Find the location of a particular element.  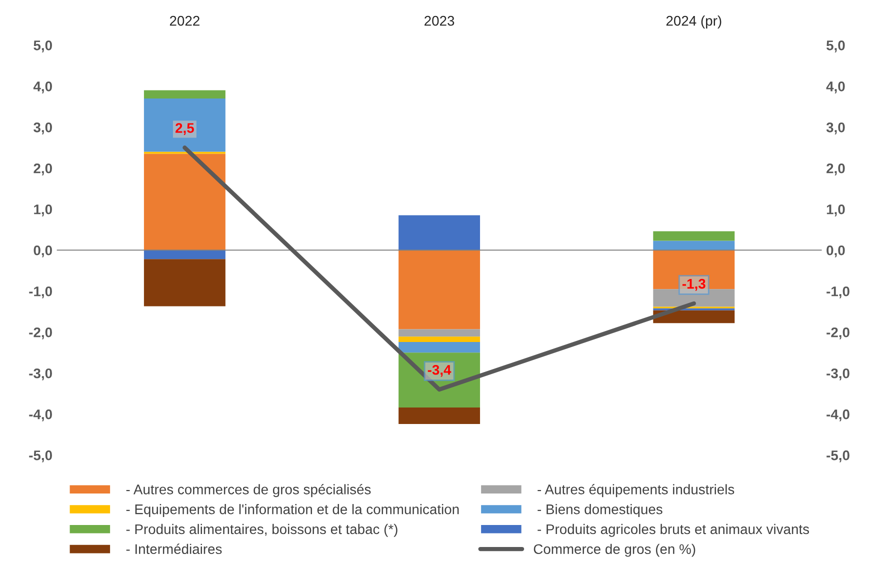

legend-label: - Autres équipements industriels is located at coordinates (636, 491).